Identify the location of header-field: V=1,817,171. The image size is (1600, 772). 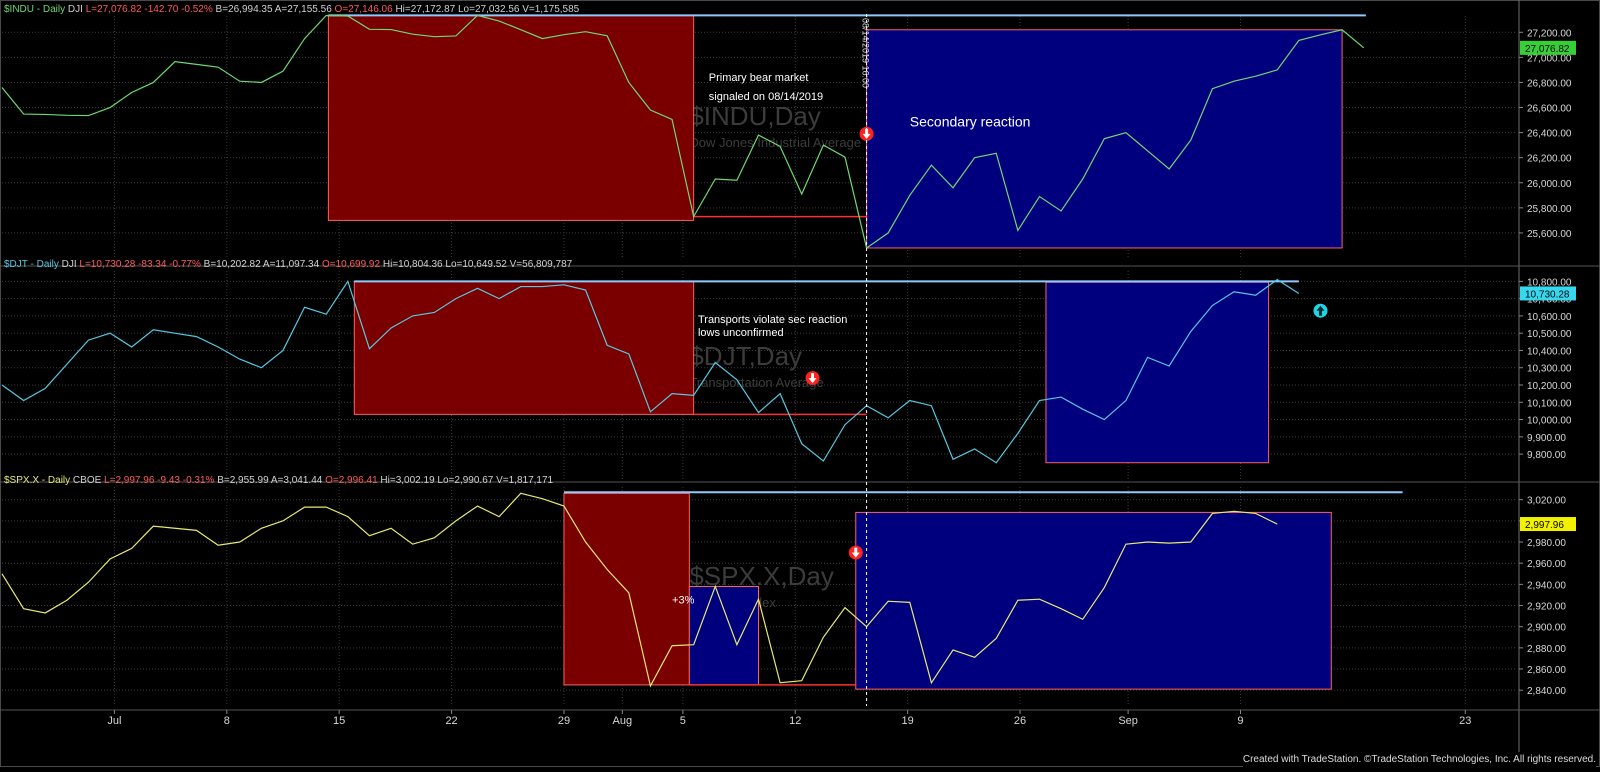
(524, 480).